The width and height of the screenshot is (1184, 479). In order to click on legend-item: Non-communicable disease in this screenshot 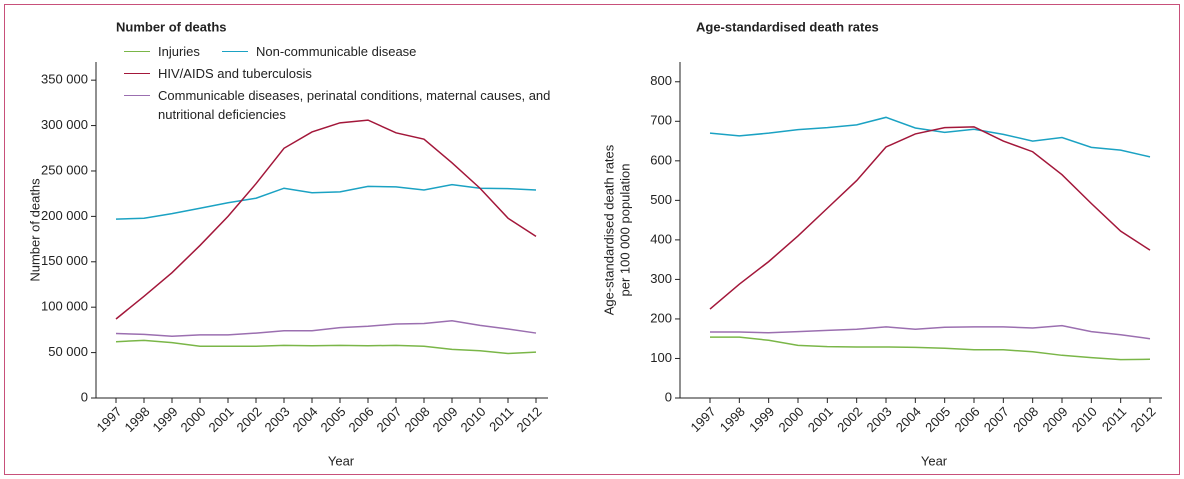, I will do `click(352, 51)`.